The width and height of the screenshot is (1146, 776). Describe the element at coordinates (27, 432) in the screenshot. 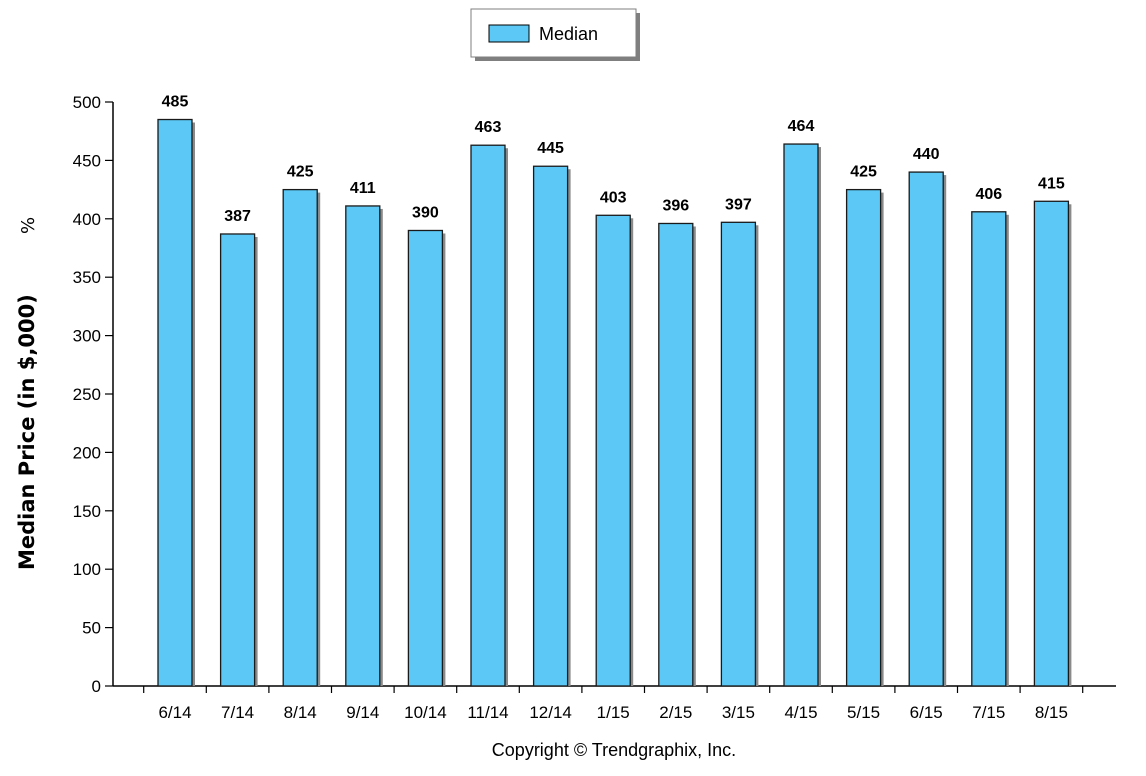

I see `y-axis-label: Median Price (in $,000)` at that location.